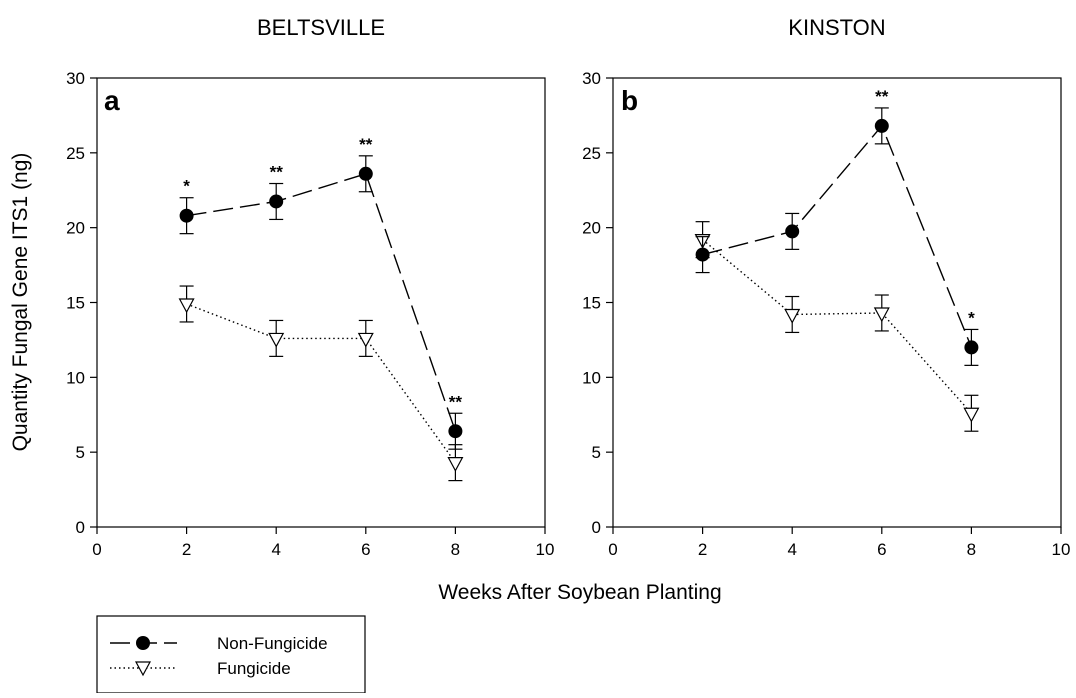 Image resolution: width=1076 pixels, height=698 pixels. I want to click on legend: Non-Fungicide Fungicide, so click(231, 654).